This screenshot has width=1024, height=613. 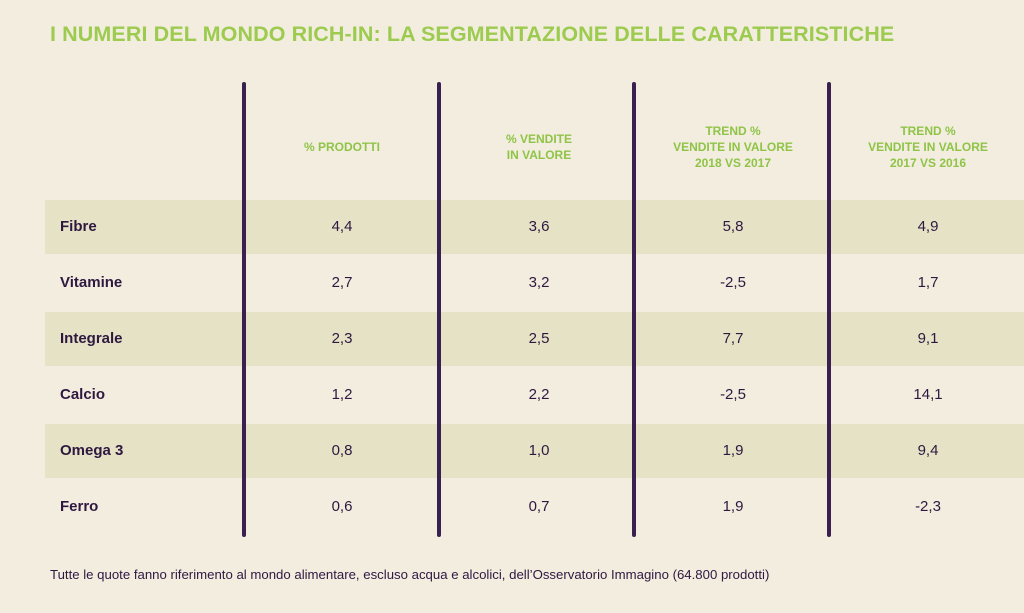 I want to click on column-header-4: TREND % VENDITE IN VALORE 2017 VS 2016, so click(x=928, y=147).